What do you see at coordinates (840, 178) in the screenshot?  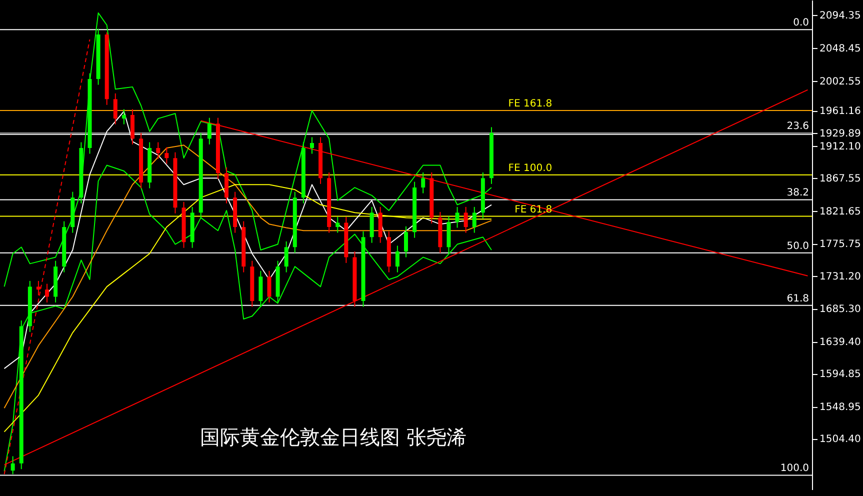 I see `y-tick-label: 1867.55` at bounding box center [840, 178].